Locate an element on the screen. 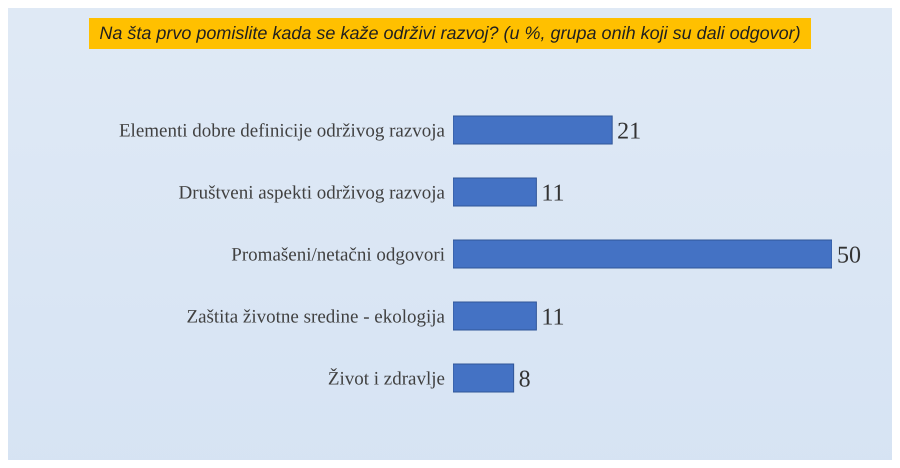 The height and width of the screenshot is (468, 900). data-label: 21 is located at coordinates (629, 131).